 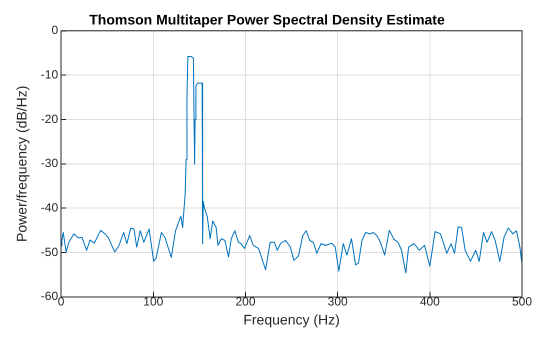 I want to click on x-tick-label: 200, so click(x=245, y=301).